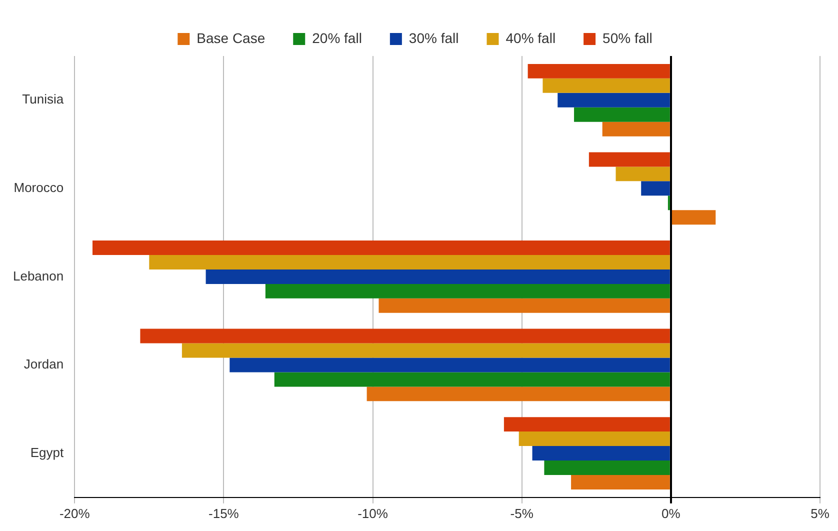 The image size is (838, 531). Describe the element at coordinates (337, 38) in the screenshot. I see `legend-label: 20% fall` at that location.